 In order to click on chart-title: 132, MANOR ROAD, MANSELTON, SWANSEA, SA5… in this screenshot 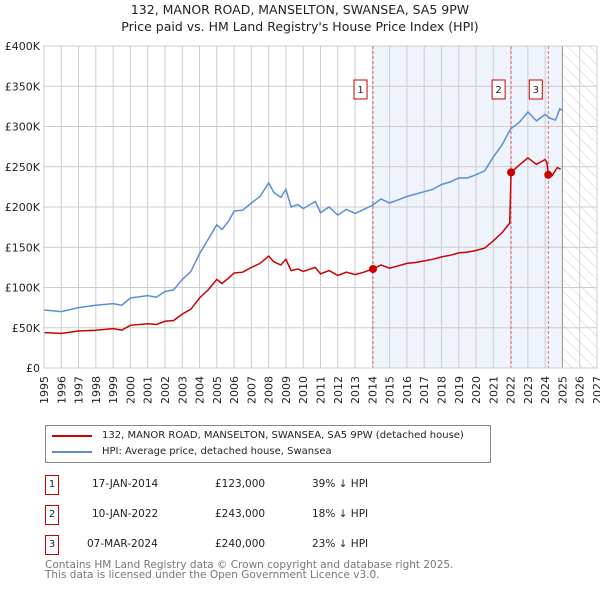, I will do `click(300, 9)`.